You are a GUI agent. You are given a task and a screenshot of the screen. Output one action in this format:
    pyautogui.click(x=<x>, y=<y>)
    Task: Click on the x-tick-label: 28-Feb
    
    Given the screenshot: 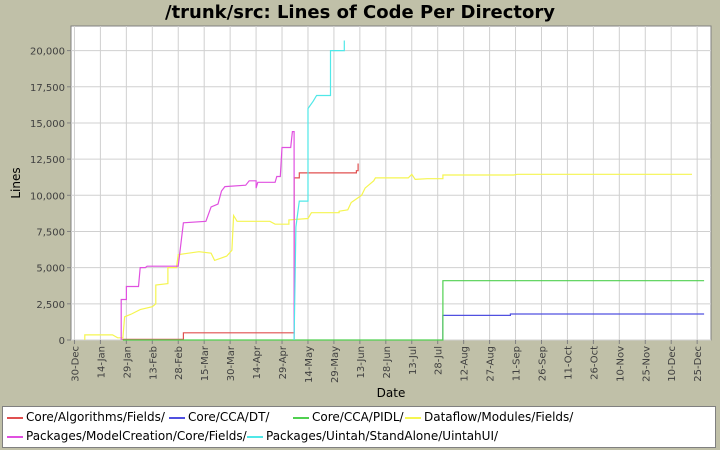 What is the action you would take?
    pyautogui.click(x=179, y=363)
    